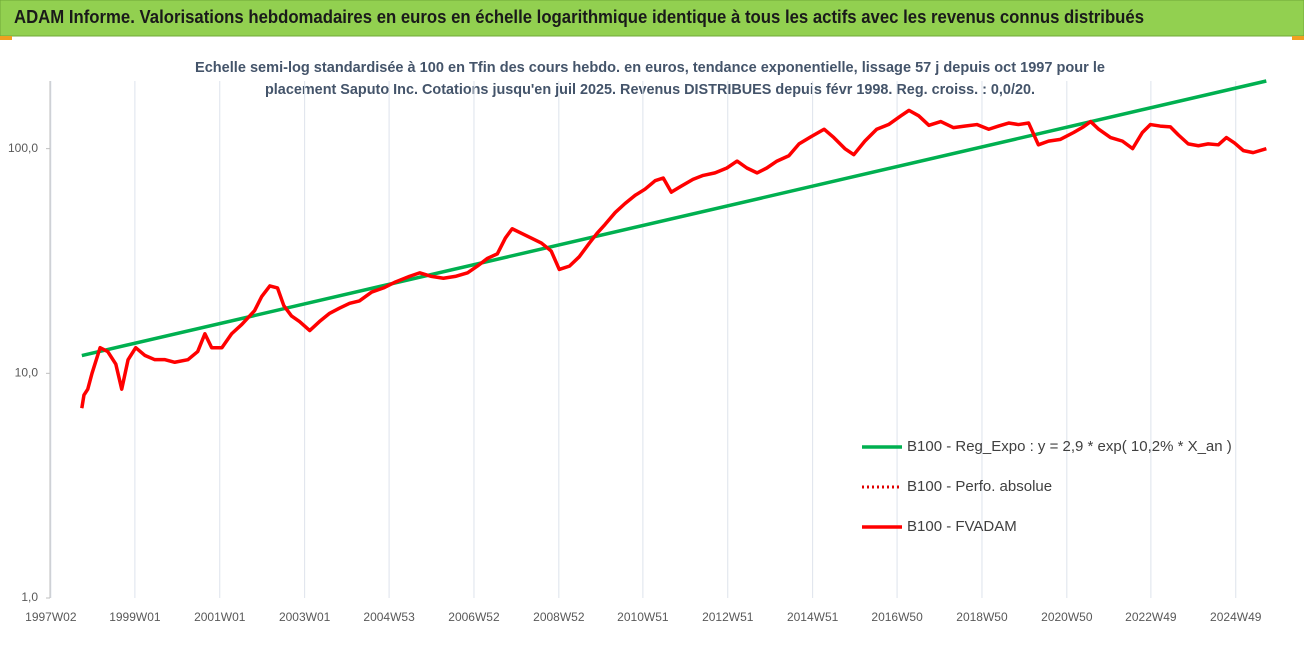 This screenshot has height=657, width=1304. Describe the element at coordinates (220, 617) in the screenshot. I see `x-tick-label: 2001W01` at that location.